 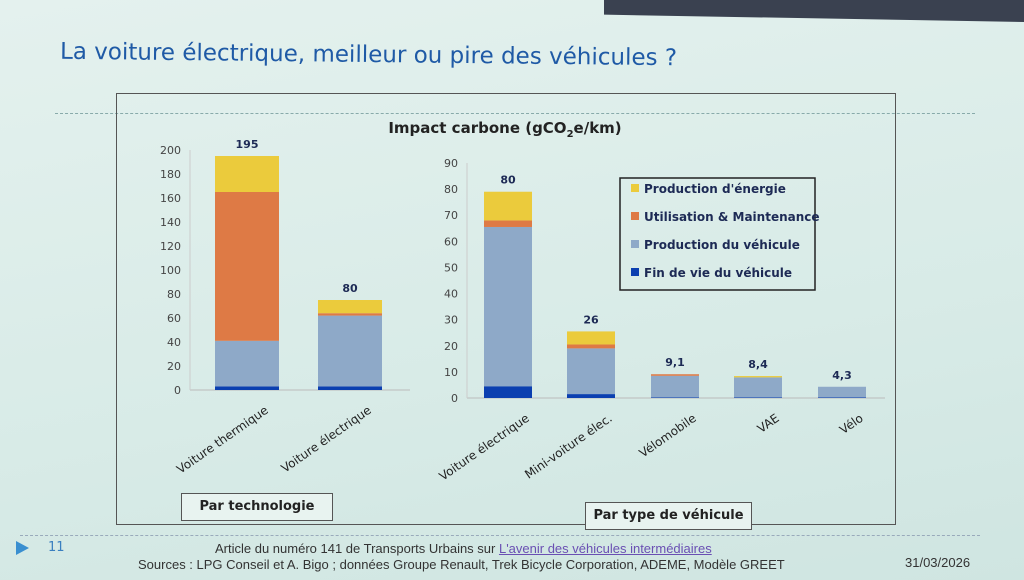 I want to click on y-tick-label: 180, so click(x=170, y=174).